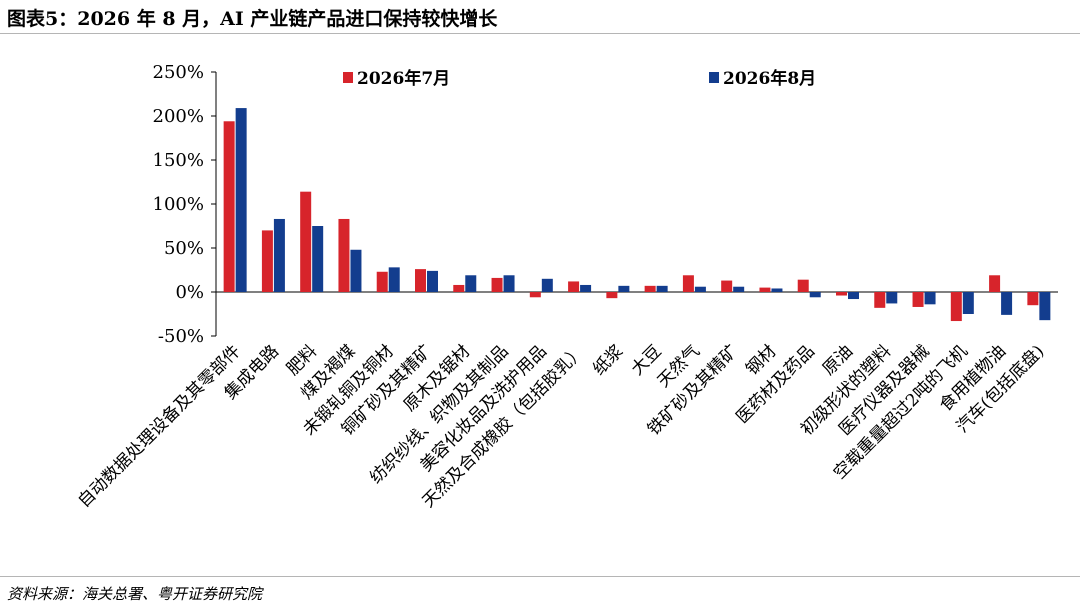 The image size is (1080, 611). I want to click on legend-label: 2026年7月, so click(403, 78).